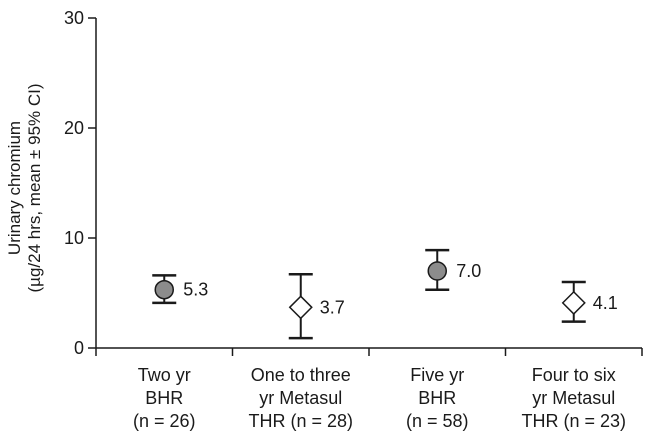  I want to click on data-label: 5.3, so click(195, 290).